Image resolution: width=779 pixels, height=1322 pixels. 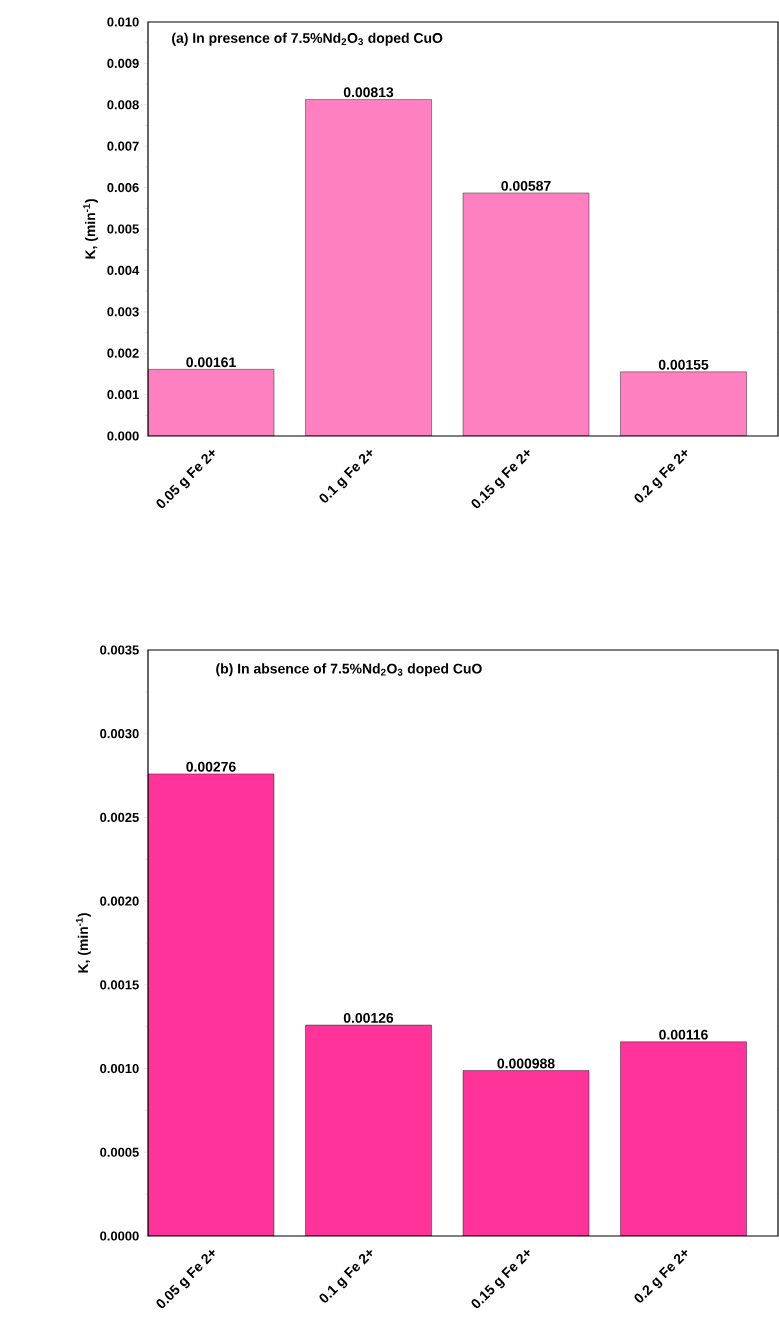 I want to click on y-tick-label: 0.004, so click(x=123, y=270).